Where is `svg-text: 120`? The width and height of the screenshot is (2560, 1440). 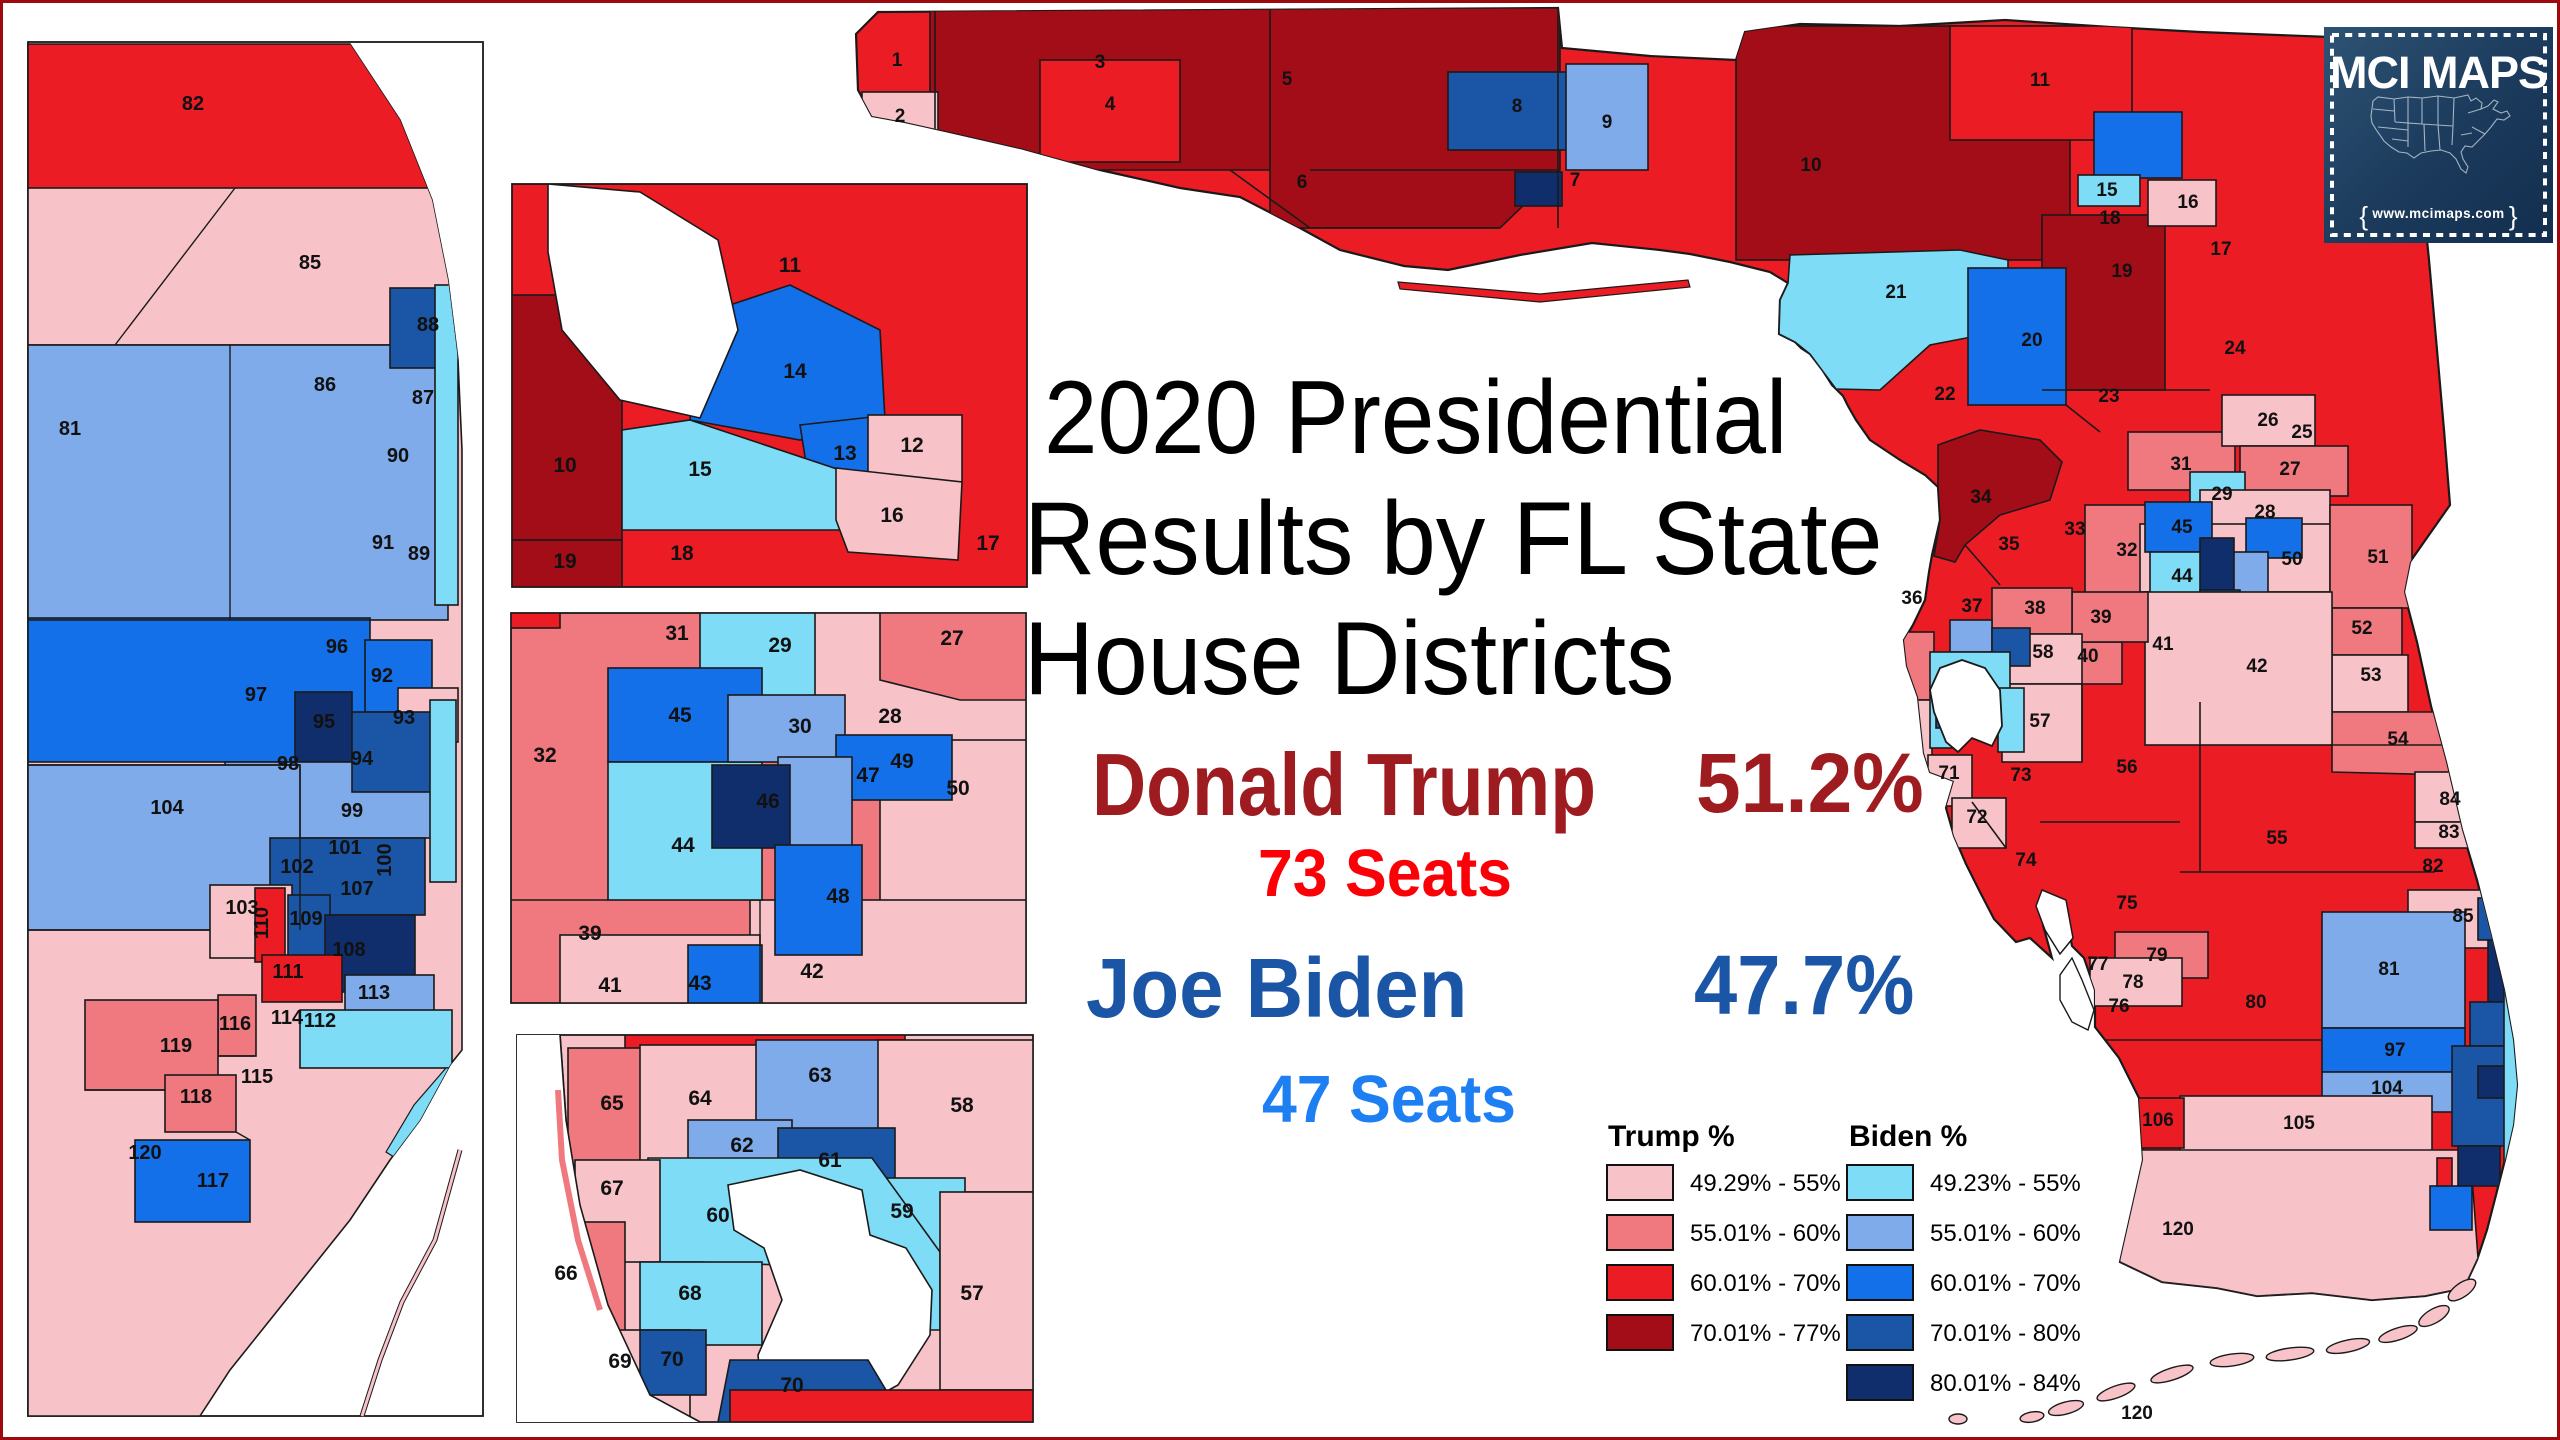
svg-text: 120 is located at coordinates (2137, 1413).